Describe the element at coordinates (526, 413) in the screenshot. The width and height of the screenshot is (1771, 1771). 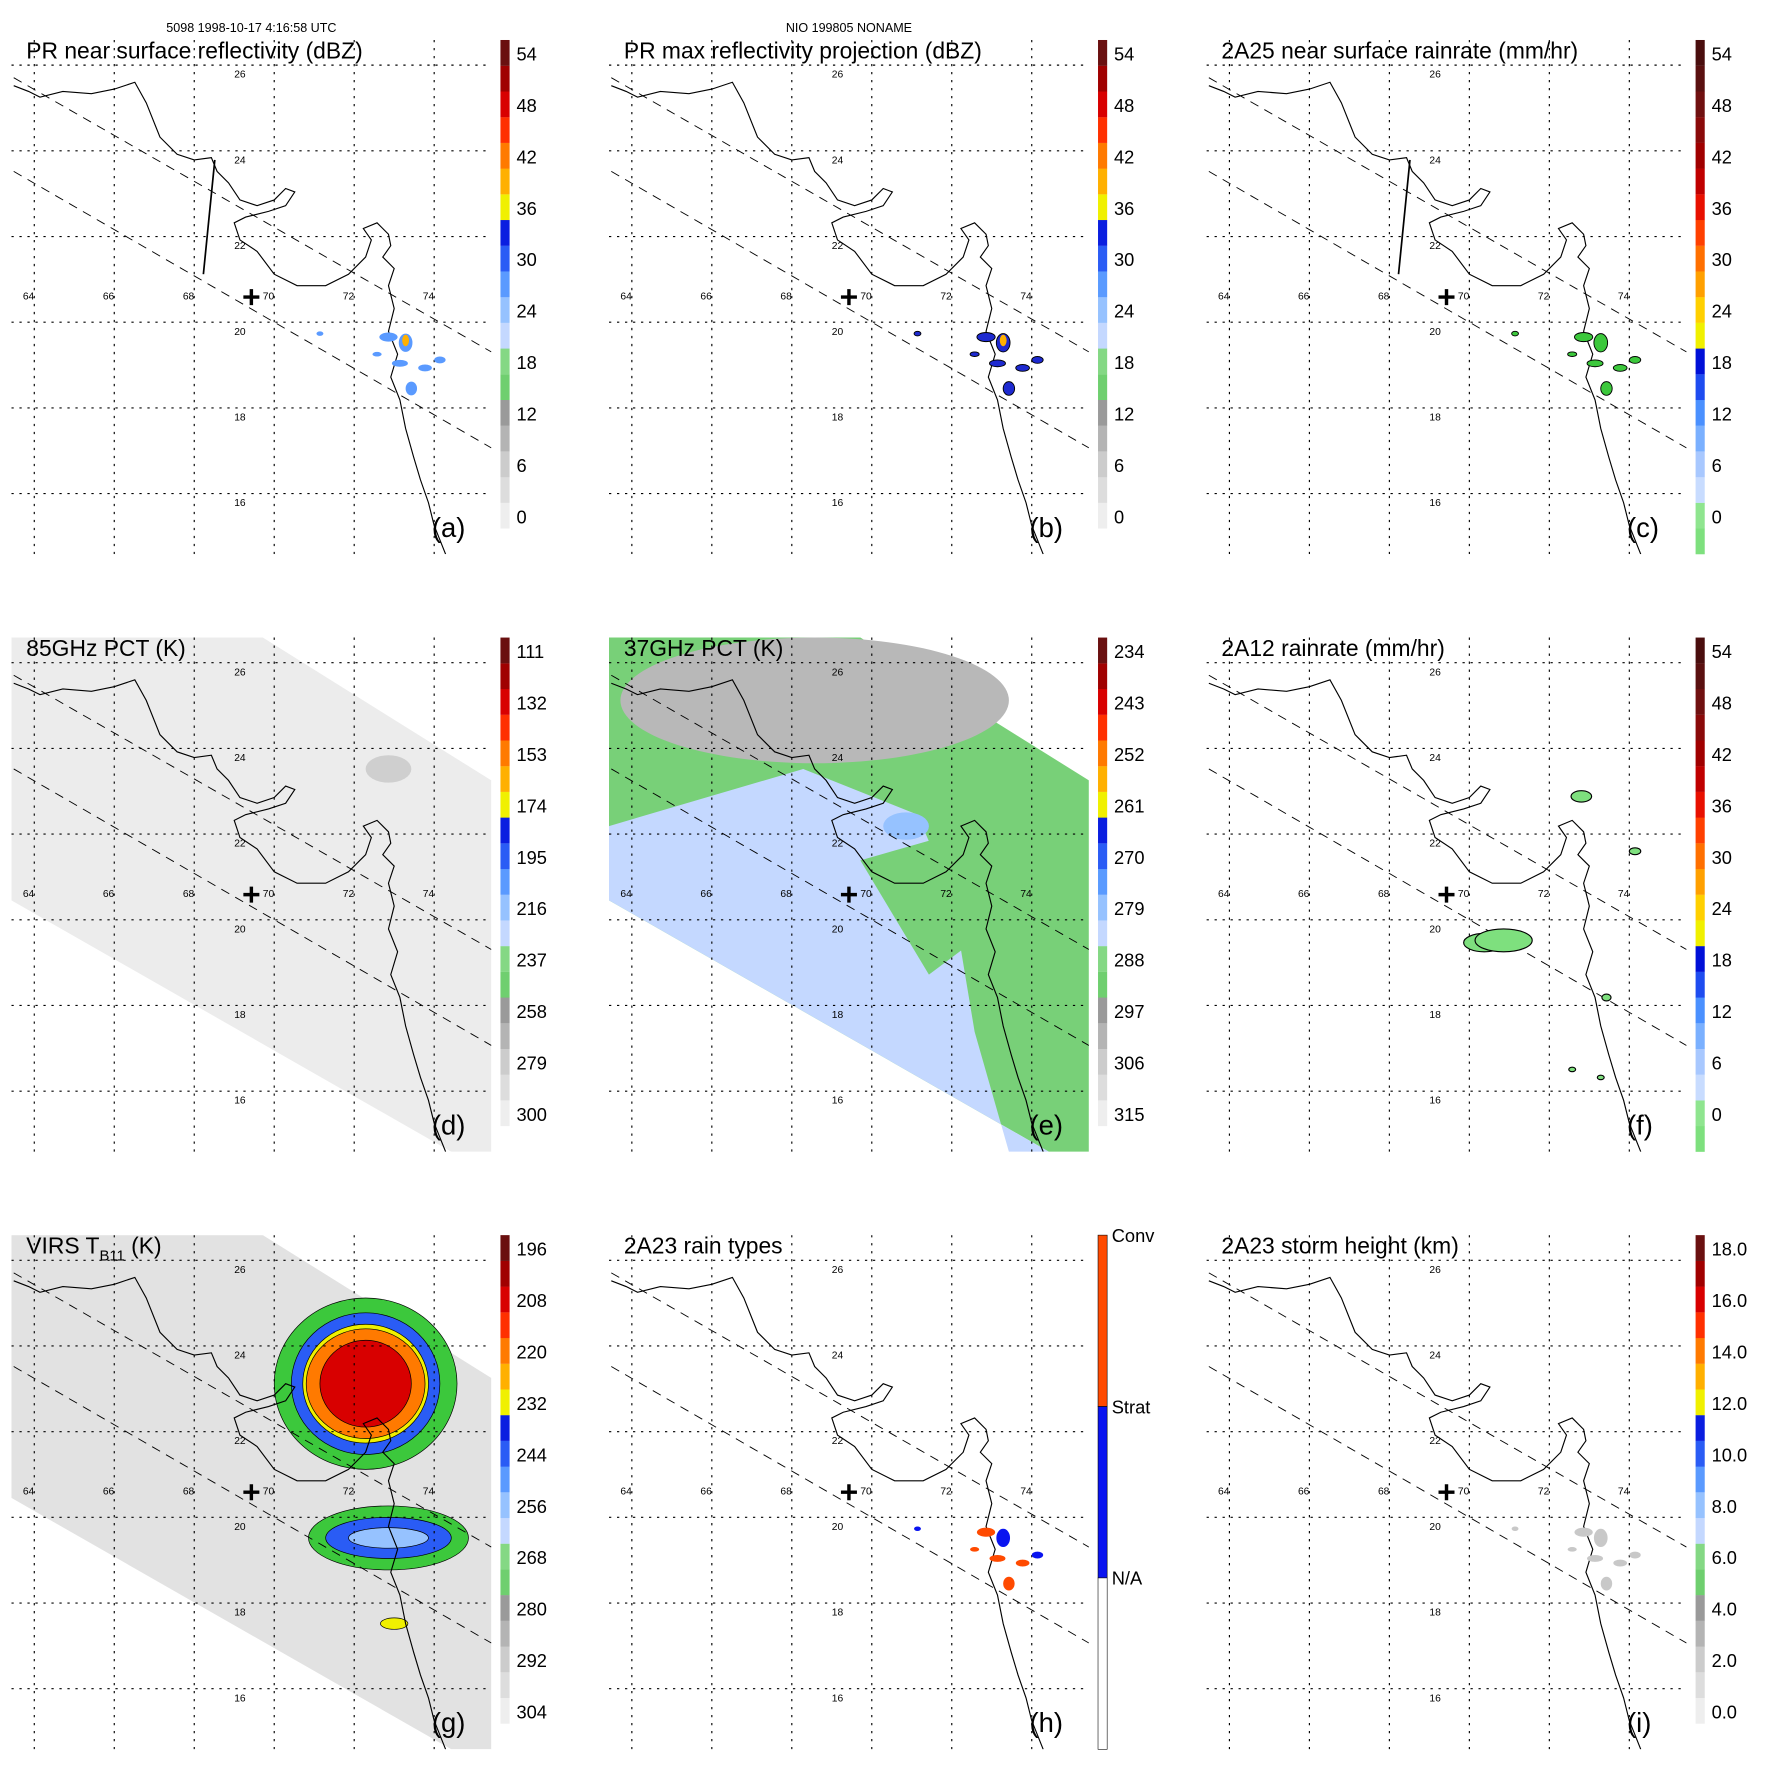
I see `colorbar-label: 12` at that location.